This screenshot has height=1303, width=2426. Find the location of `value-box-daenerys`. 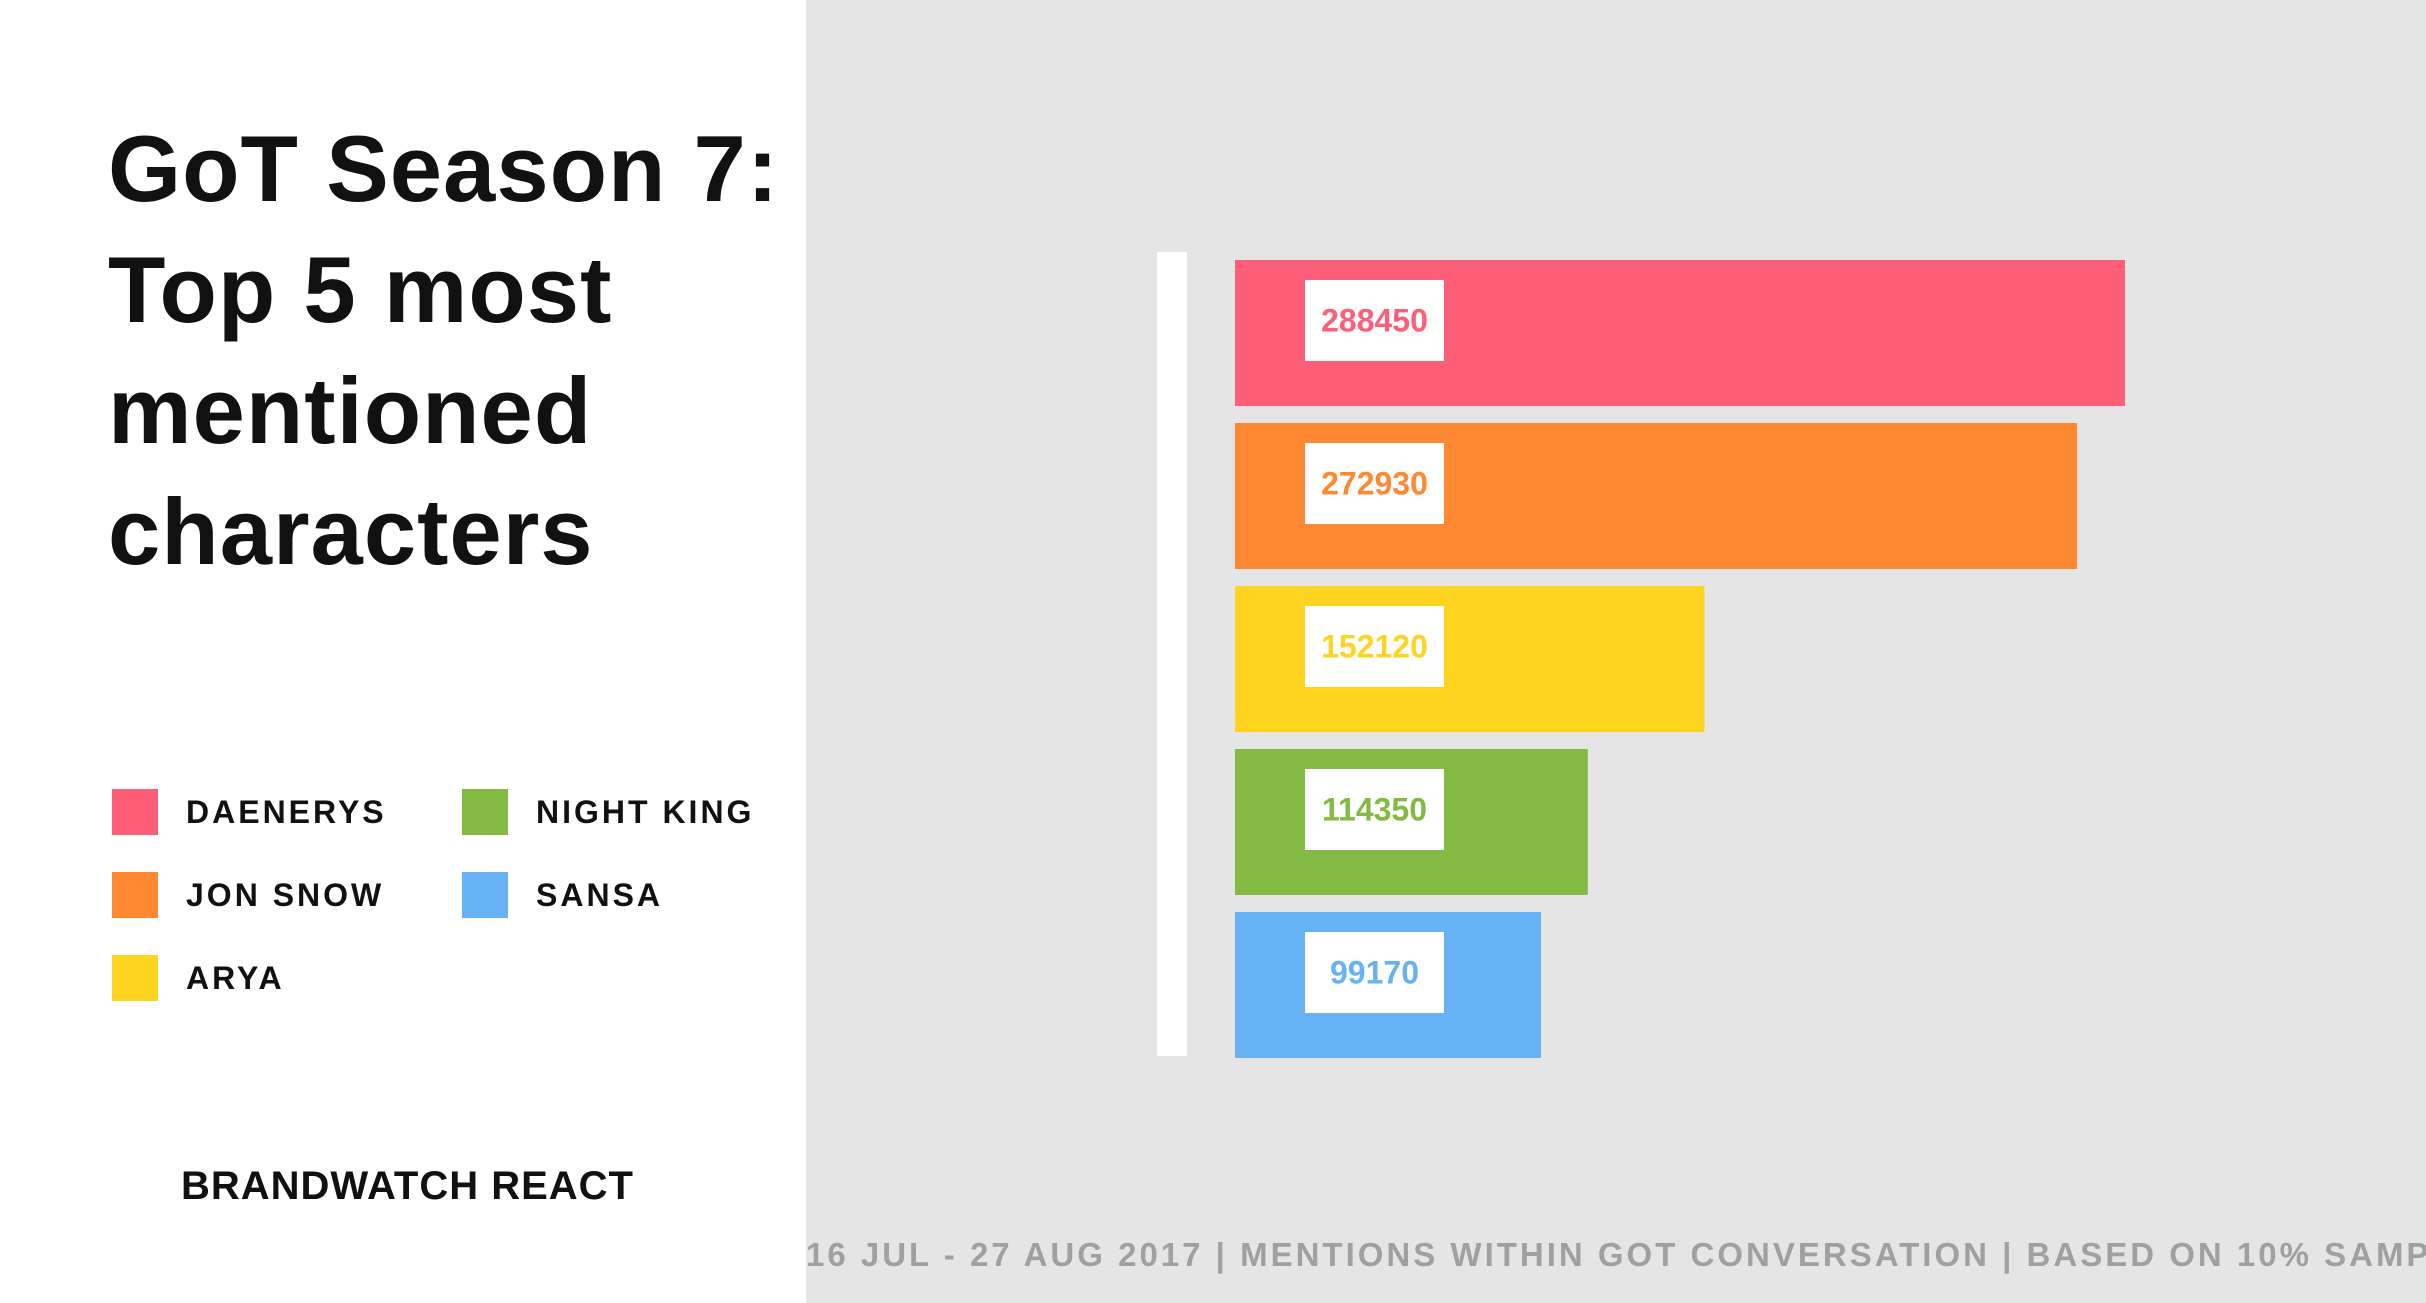

value-box-daenerys is located at coordinates (1374, 320).